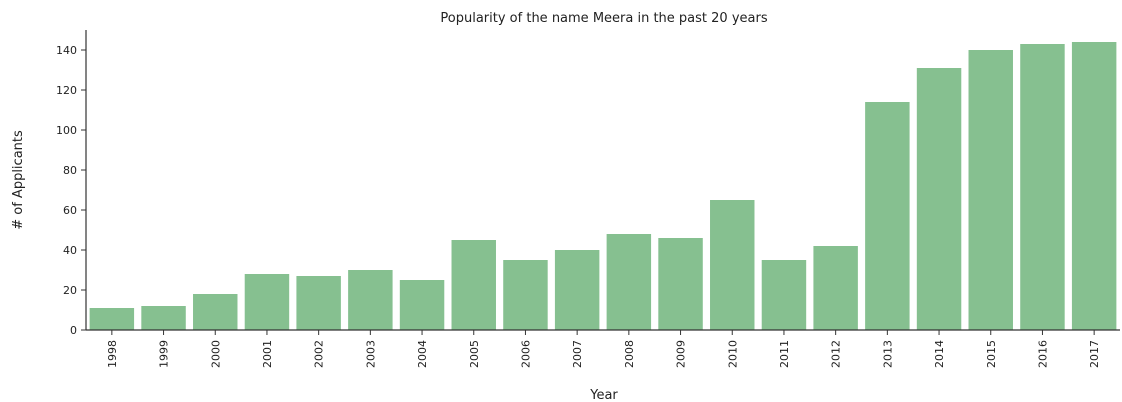 The width and height of the screenshot is (1122, 402). Describe the element at coordinates (112, 319) in the screenshot. I see `bar-1998` at that location.